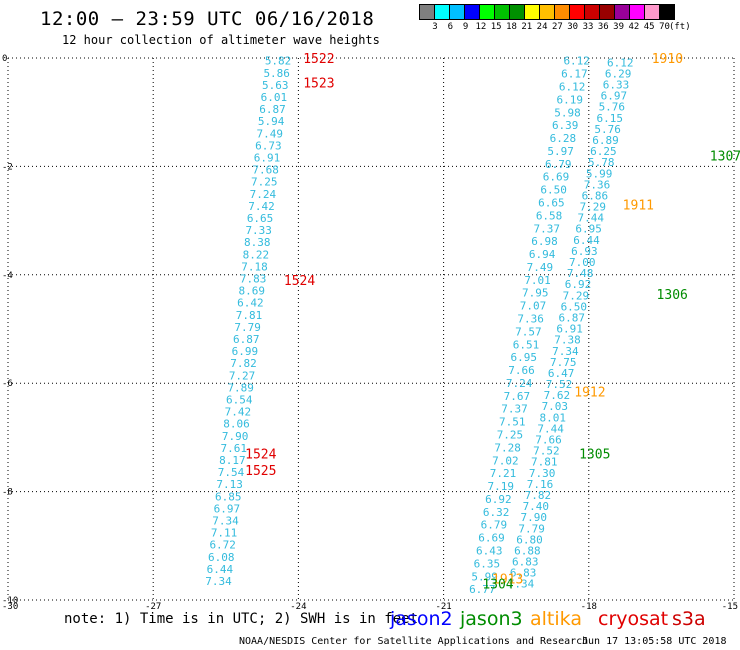 The height and width of the screenshot is (650, 740). I want to click on wave-height-label: 5.98, so click(567, 112).